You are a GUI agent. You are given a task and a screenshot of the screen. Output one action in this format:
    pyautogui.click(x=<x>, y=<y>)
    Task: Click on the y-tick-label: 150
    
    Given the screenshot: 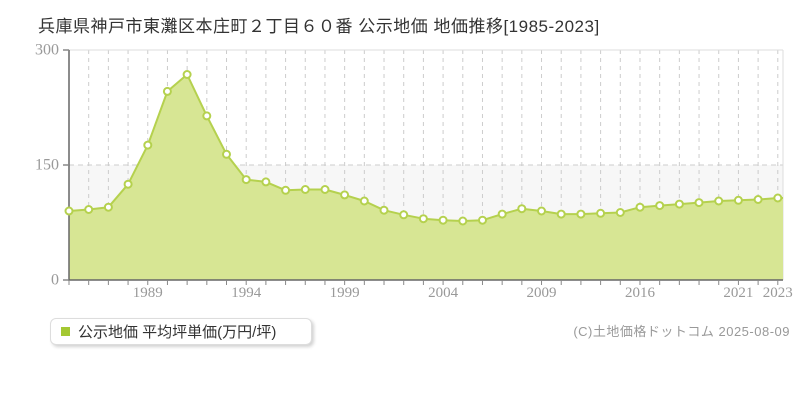 What is the action you would take?
    pyautogui.click(x=47, y=165)
    